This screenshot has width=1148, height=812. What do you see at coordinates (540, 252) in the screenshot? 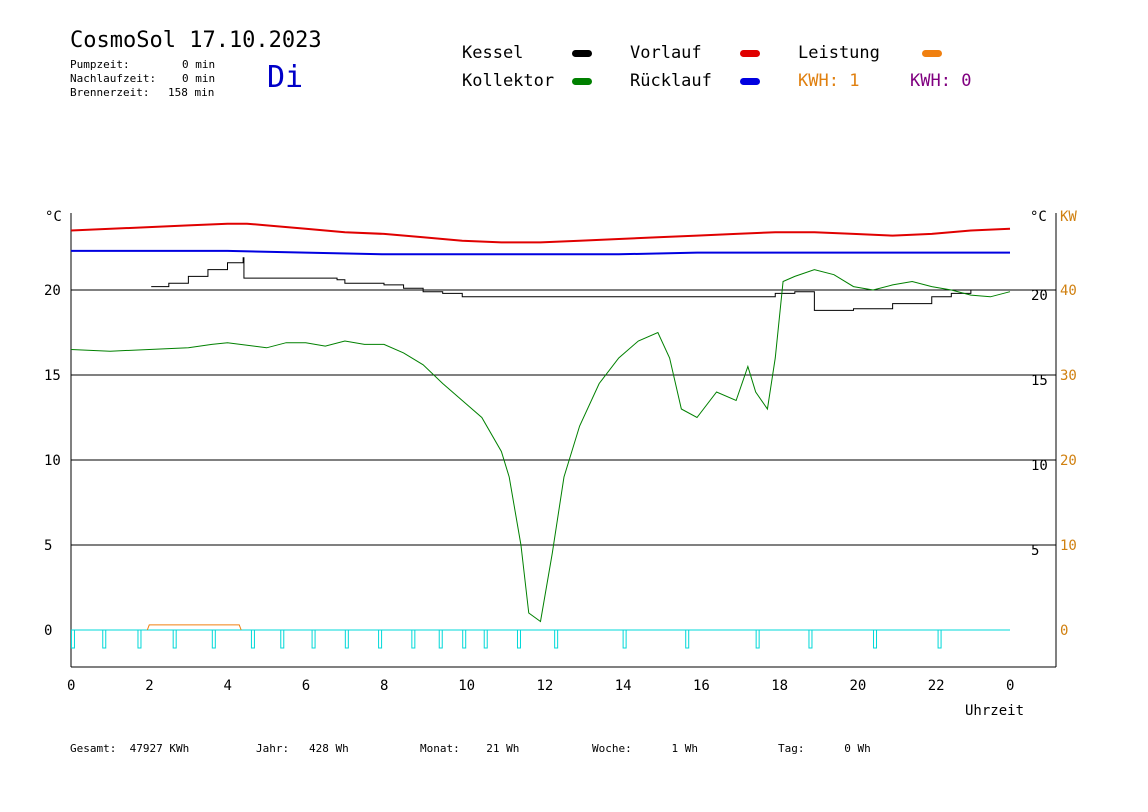
I see `series-line-ruecklauf` at bounding box center [540, 252].